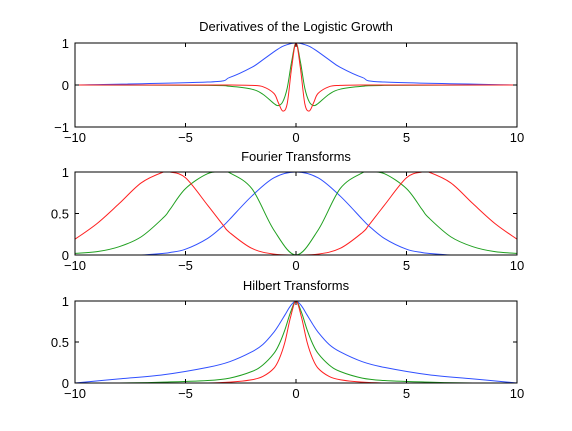  I want to click on chart-title: Derivatives of the Logistic Growth, so click(296, 26).